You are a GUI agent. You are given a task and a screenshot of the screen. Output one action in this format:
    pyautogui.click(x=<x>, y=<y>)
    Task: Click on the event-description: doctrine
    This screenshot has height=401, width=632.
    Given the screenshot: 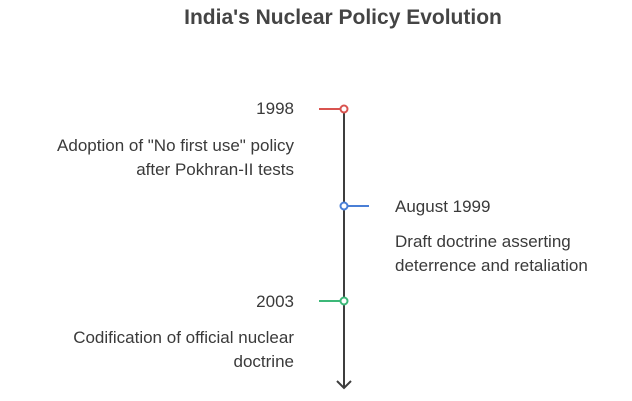 What is the action you would take?
    pyautogui.click(x=263, y=361)
    